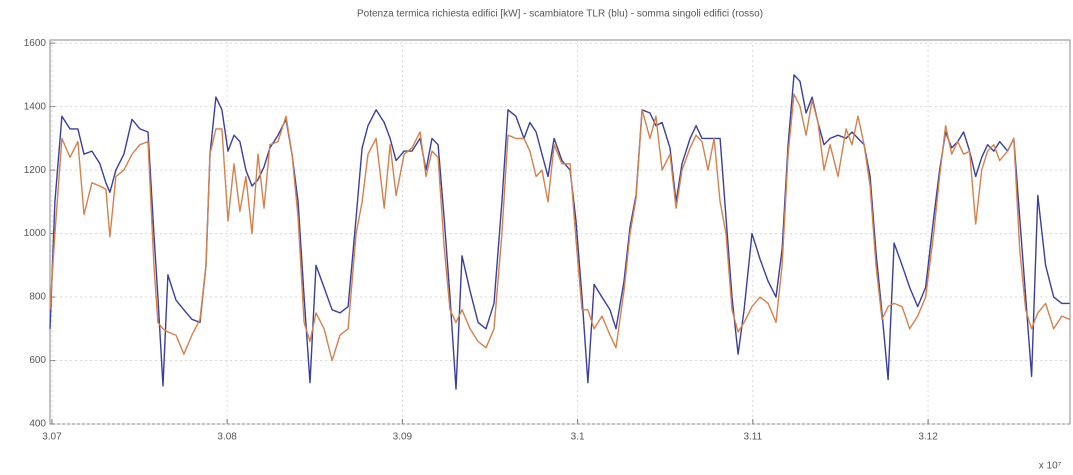 Image resolution: width=1073 pixels, height=475 pixels. Describe the element at coordinates (1050, 466) in the screenshot. I see `x-scale-label: x 10⁷` at that location.